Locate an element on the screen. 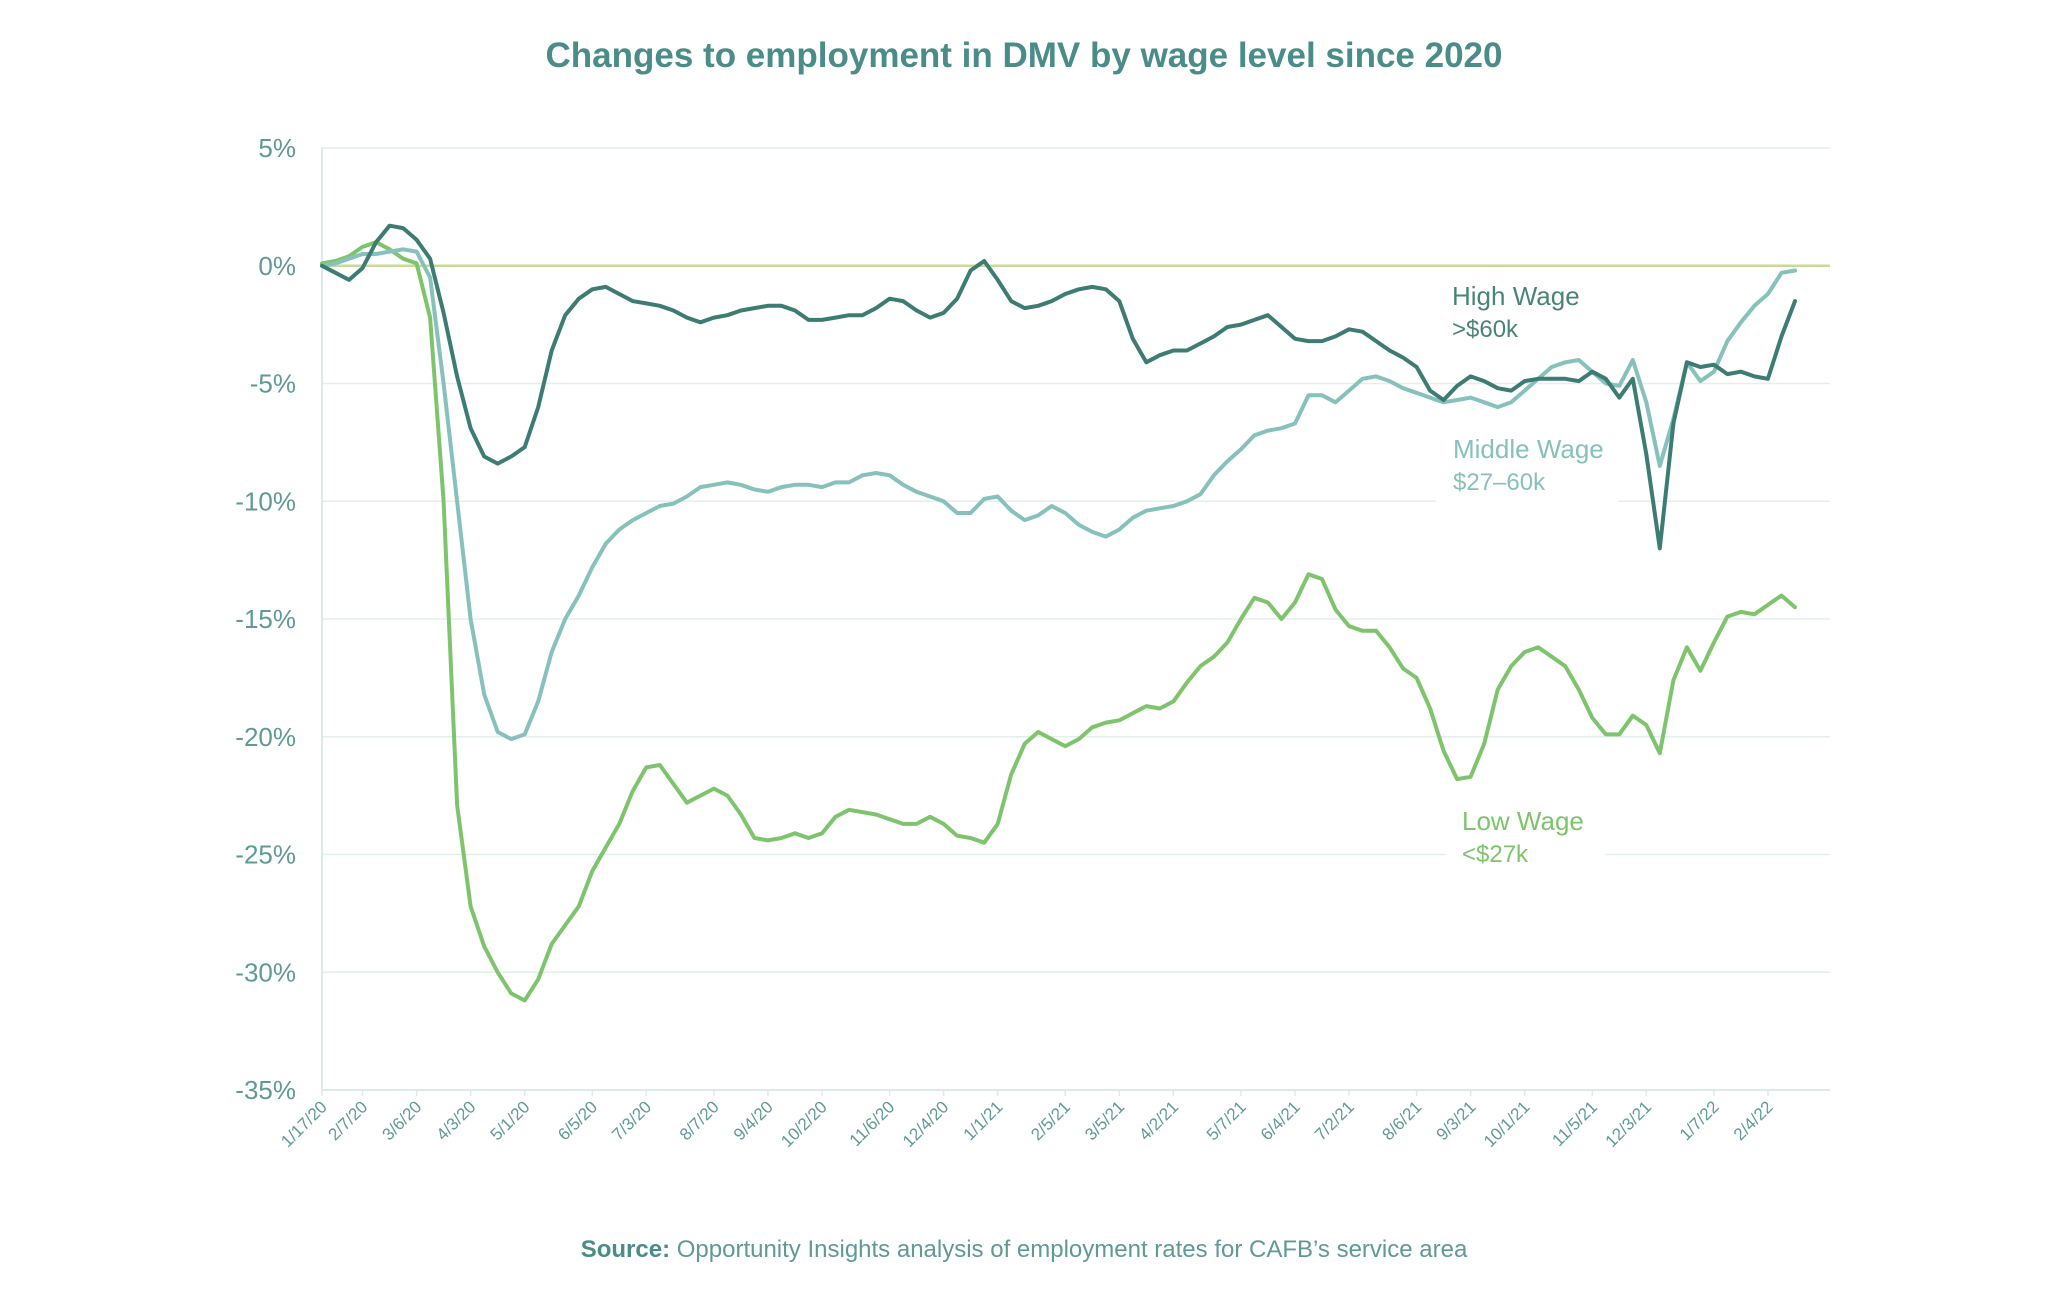  x-tick-label: 2/7/20 is located at coordinates (348, 1120).